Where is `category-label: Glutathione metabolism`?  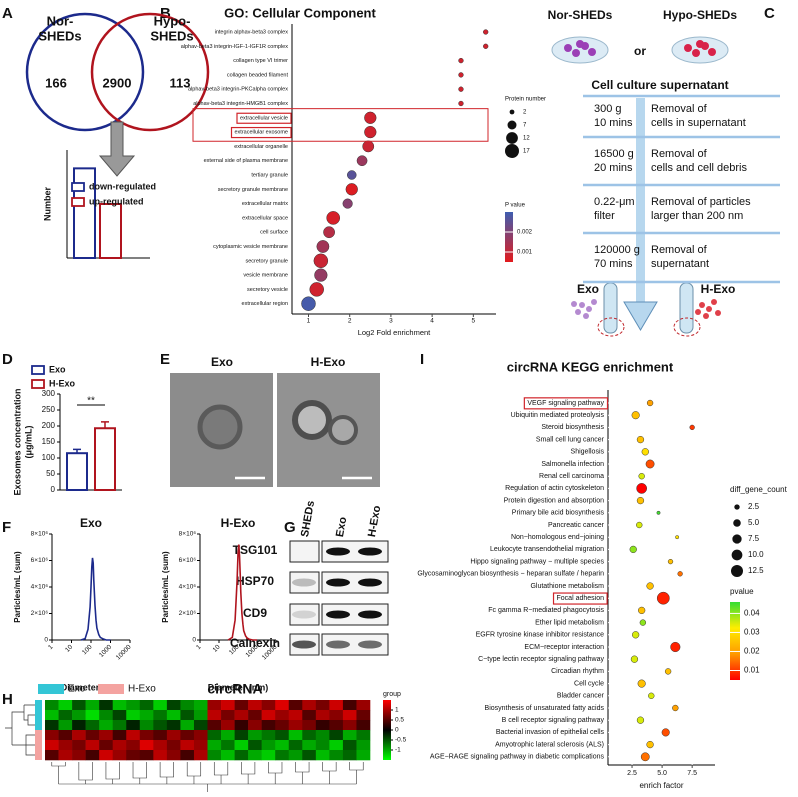 category-label: Glutathione metabolism is located at coordinates (567, 586).